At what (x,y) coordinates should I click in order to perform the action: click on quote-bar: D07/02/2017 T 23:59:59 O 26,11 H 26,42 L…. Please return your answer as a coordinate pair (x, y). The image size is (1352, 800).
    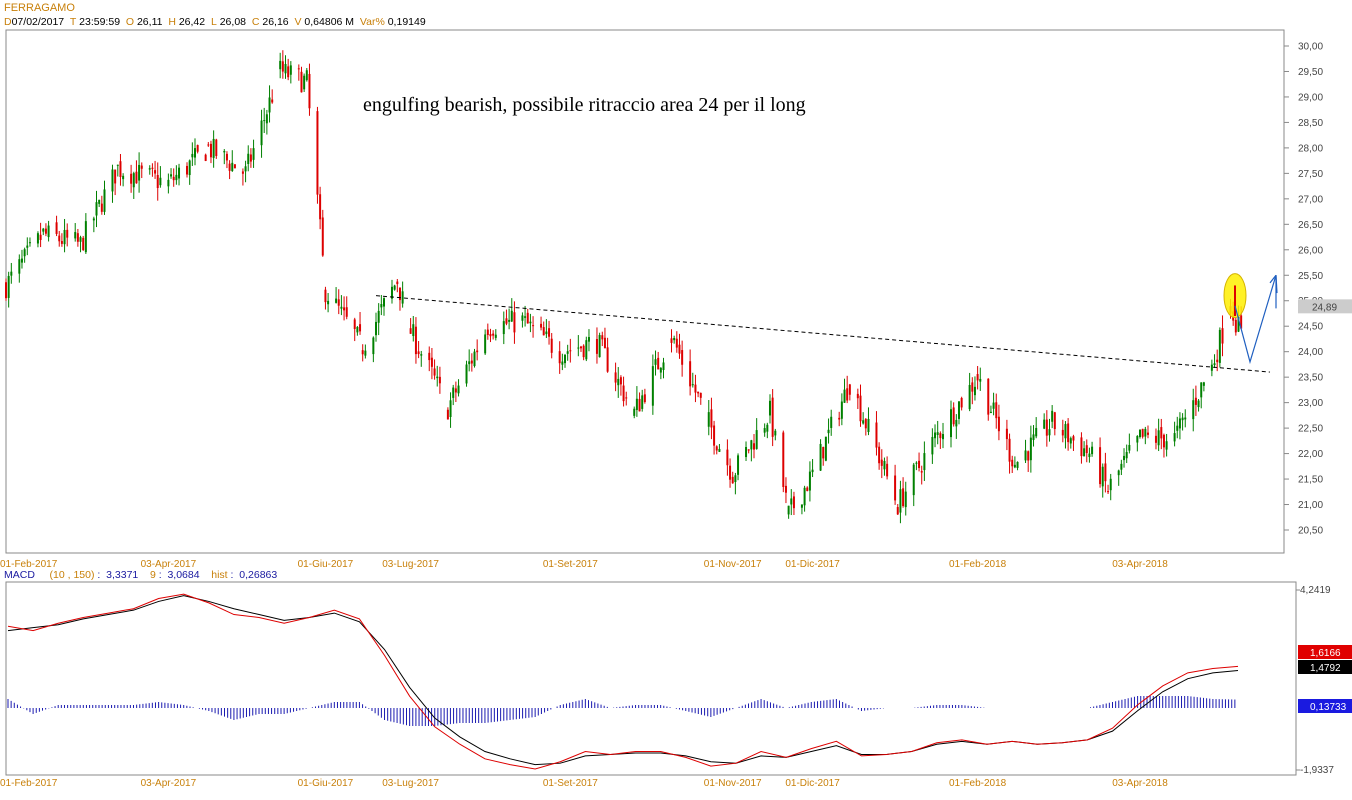
    Looking at the image, I should click on (215, 22).